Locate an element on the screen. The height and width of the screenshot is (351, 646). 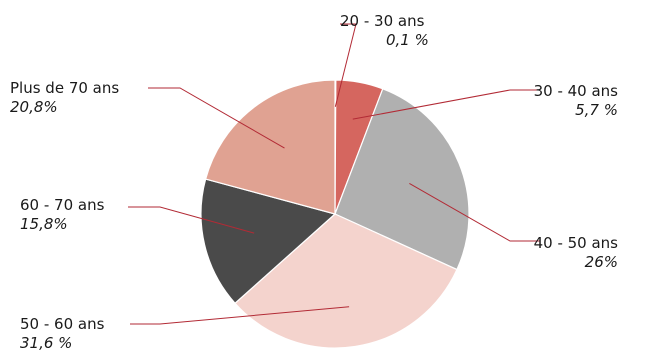
slice-value-6: 20,8% is located at coordinates (34, 107).